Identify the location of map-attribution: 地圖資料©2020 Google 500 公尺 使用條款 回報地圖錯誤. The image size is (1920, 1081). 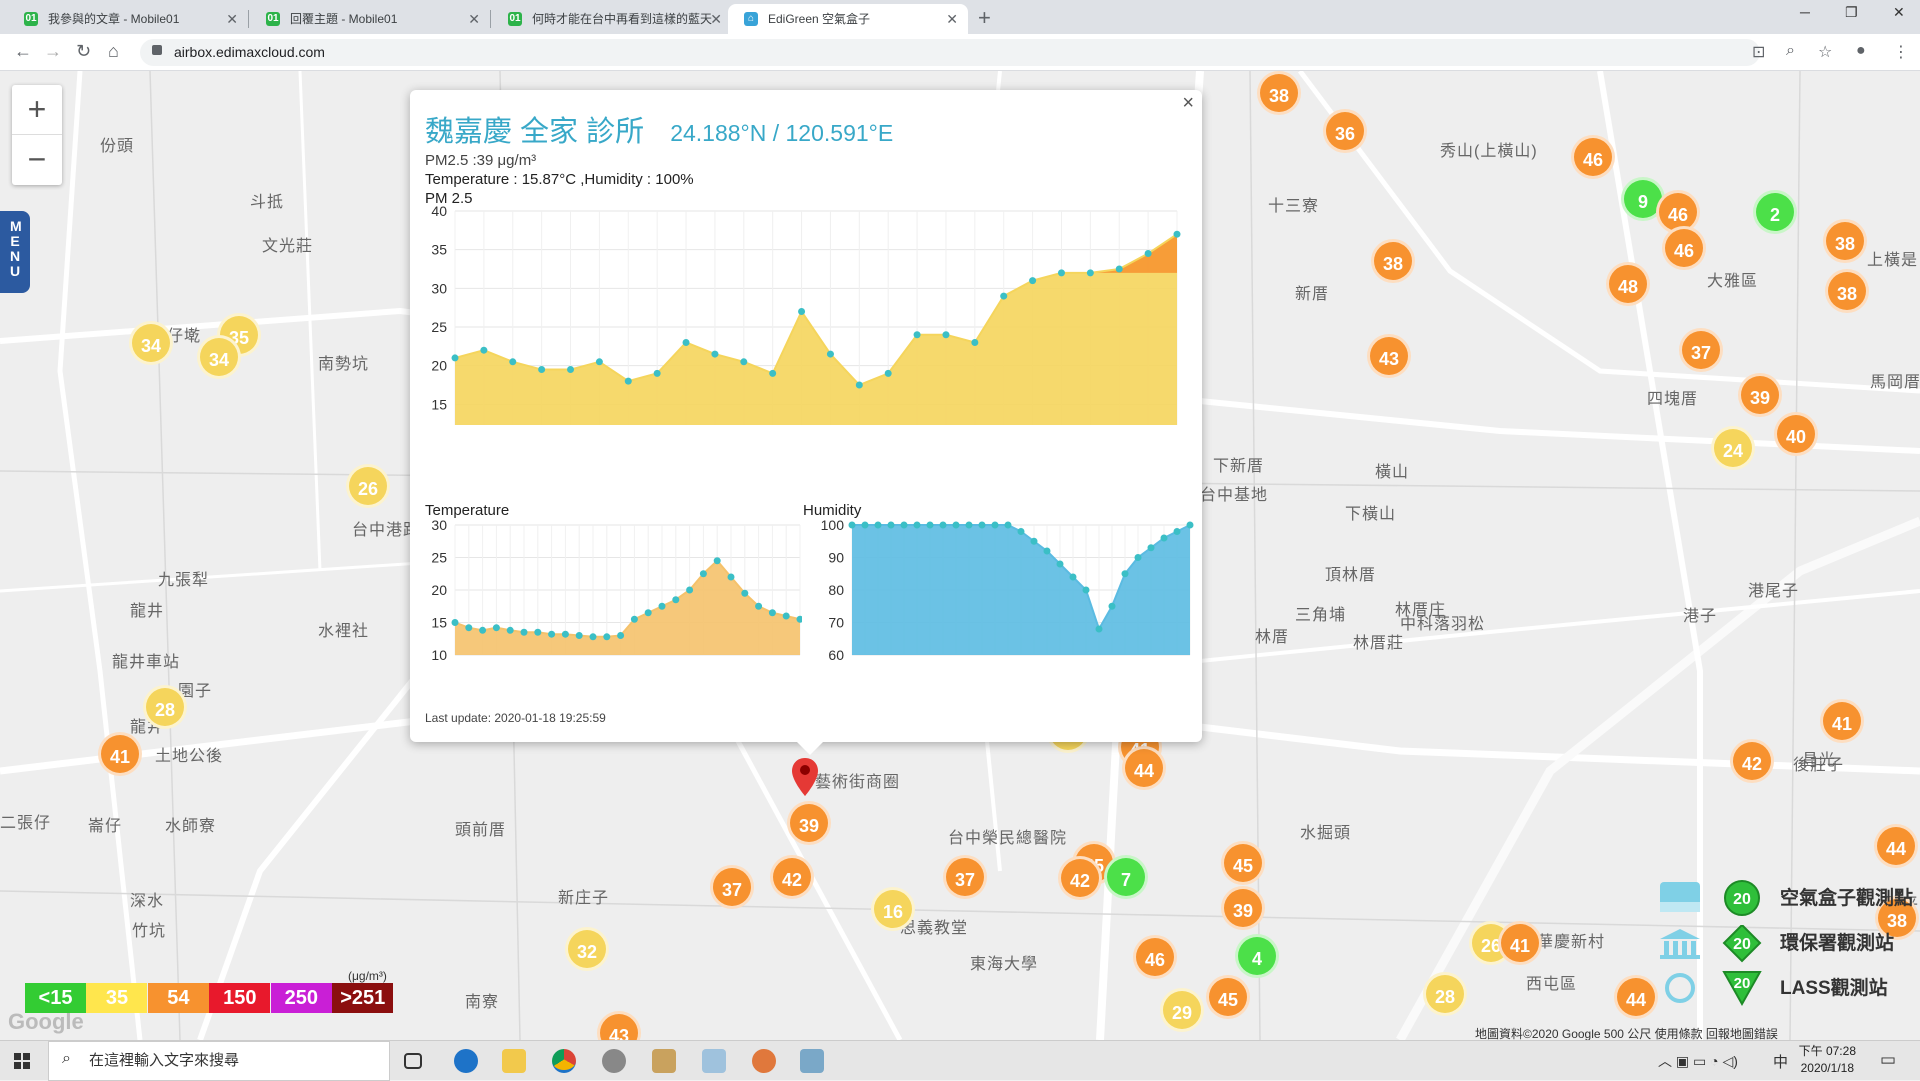
(1626, 1033).